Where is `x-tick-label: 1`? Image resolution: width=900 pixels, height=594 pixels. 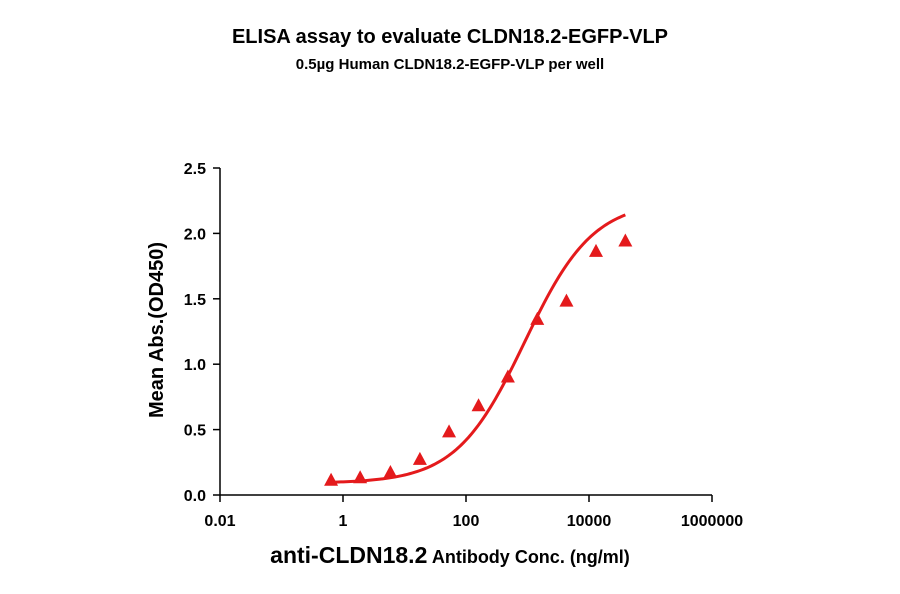 x-tick-label: 1 is located at coordinates (343, 521).